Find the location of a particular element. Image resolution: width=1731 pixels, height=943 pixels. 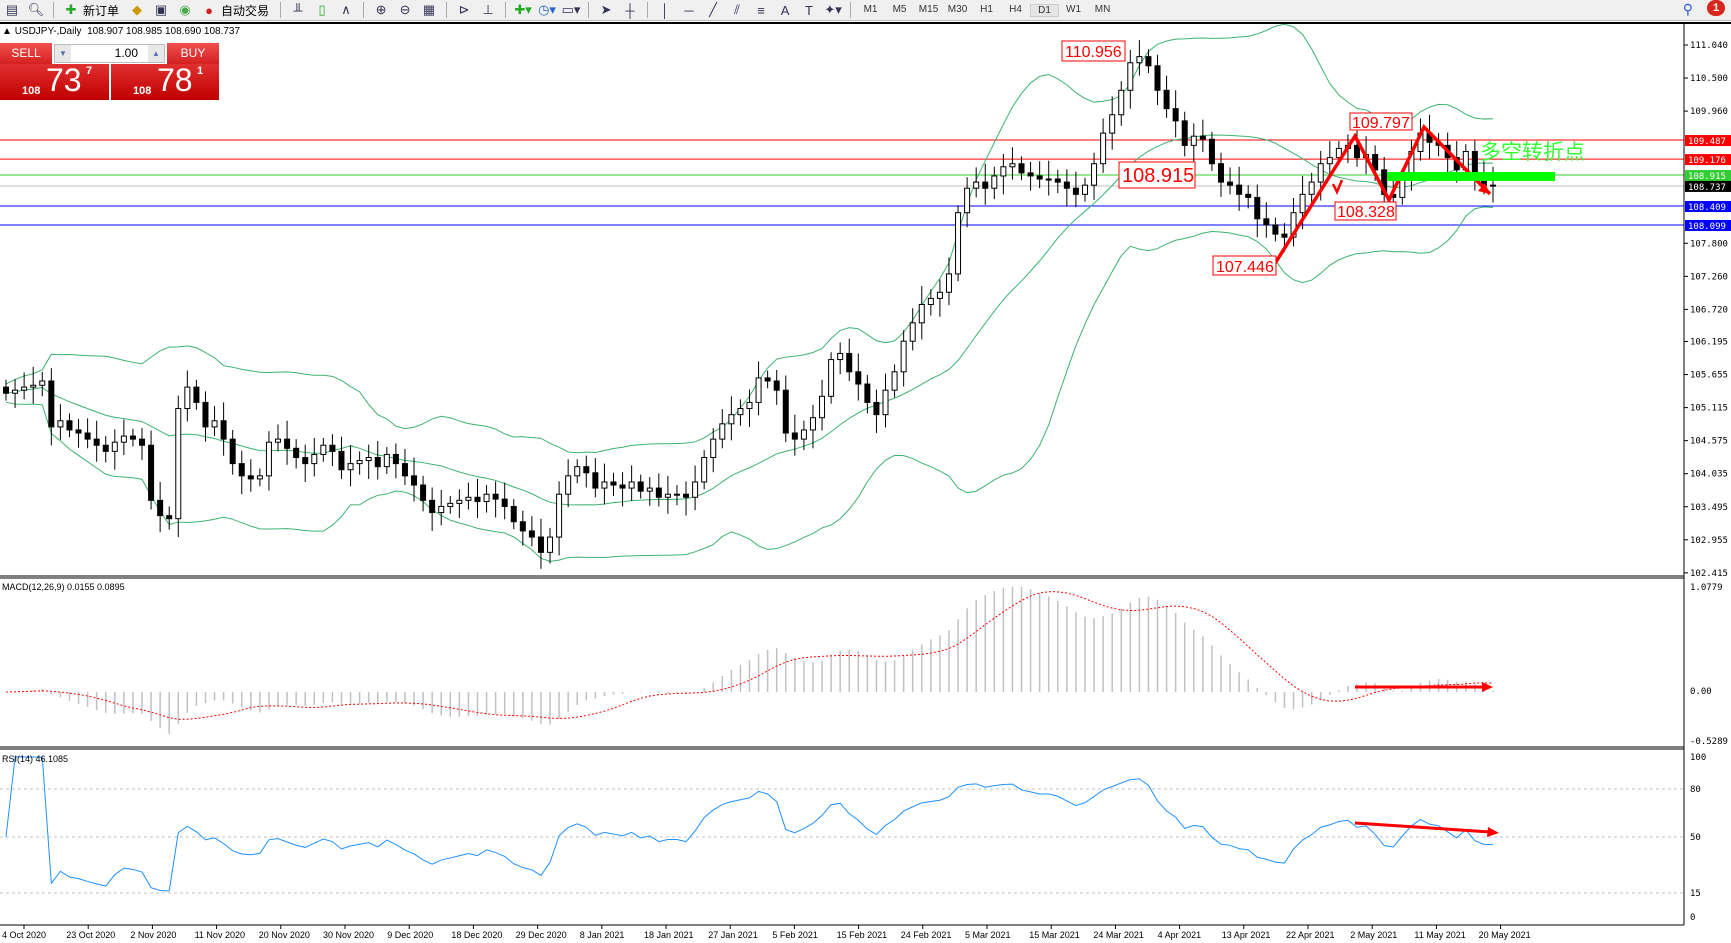

signal-icon: ◉ is located at coordinates (185, 9).